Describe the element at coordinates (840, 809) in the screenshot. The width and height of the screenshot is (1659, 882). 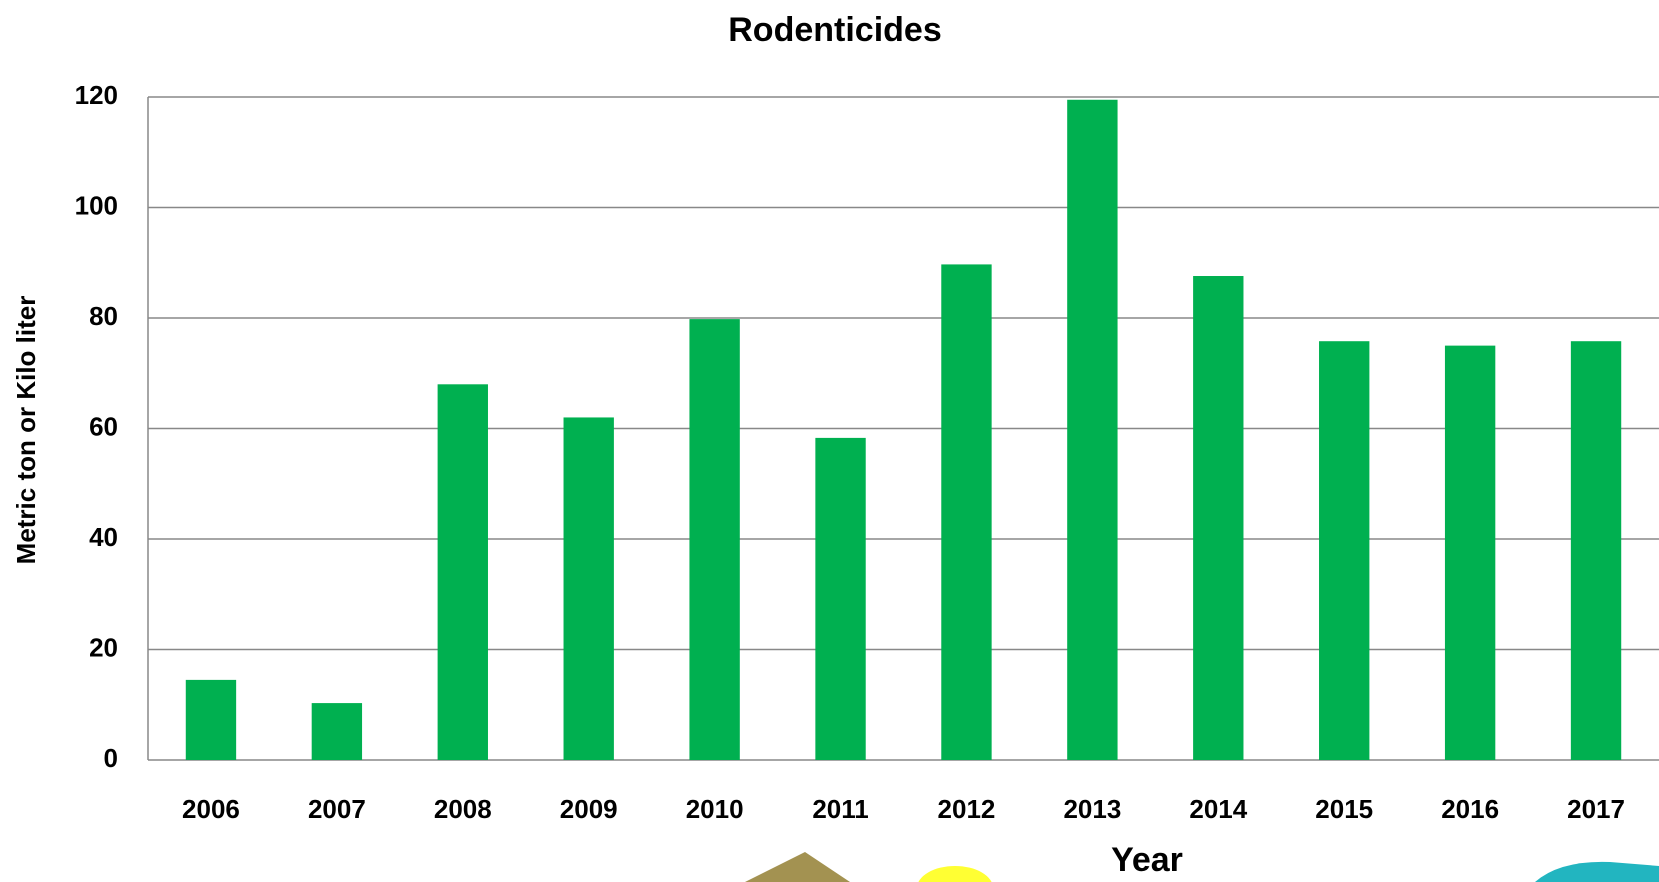
I see `x-tick-label: 2011` at that location.